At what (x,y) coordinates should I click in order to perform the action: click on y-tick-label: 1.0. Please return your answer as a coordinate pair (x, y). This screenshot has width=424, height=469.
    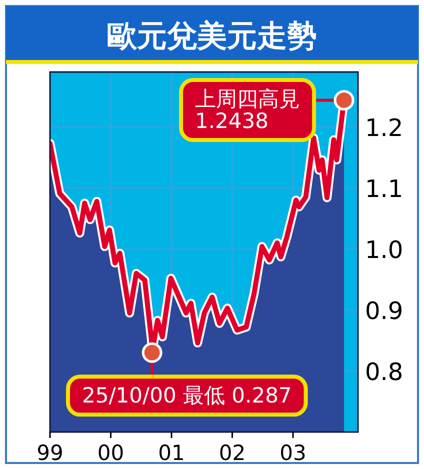
    Looking at the image, I should click on (384, 250).